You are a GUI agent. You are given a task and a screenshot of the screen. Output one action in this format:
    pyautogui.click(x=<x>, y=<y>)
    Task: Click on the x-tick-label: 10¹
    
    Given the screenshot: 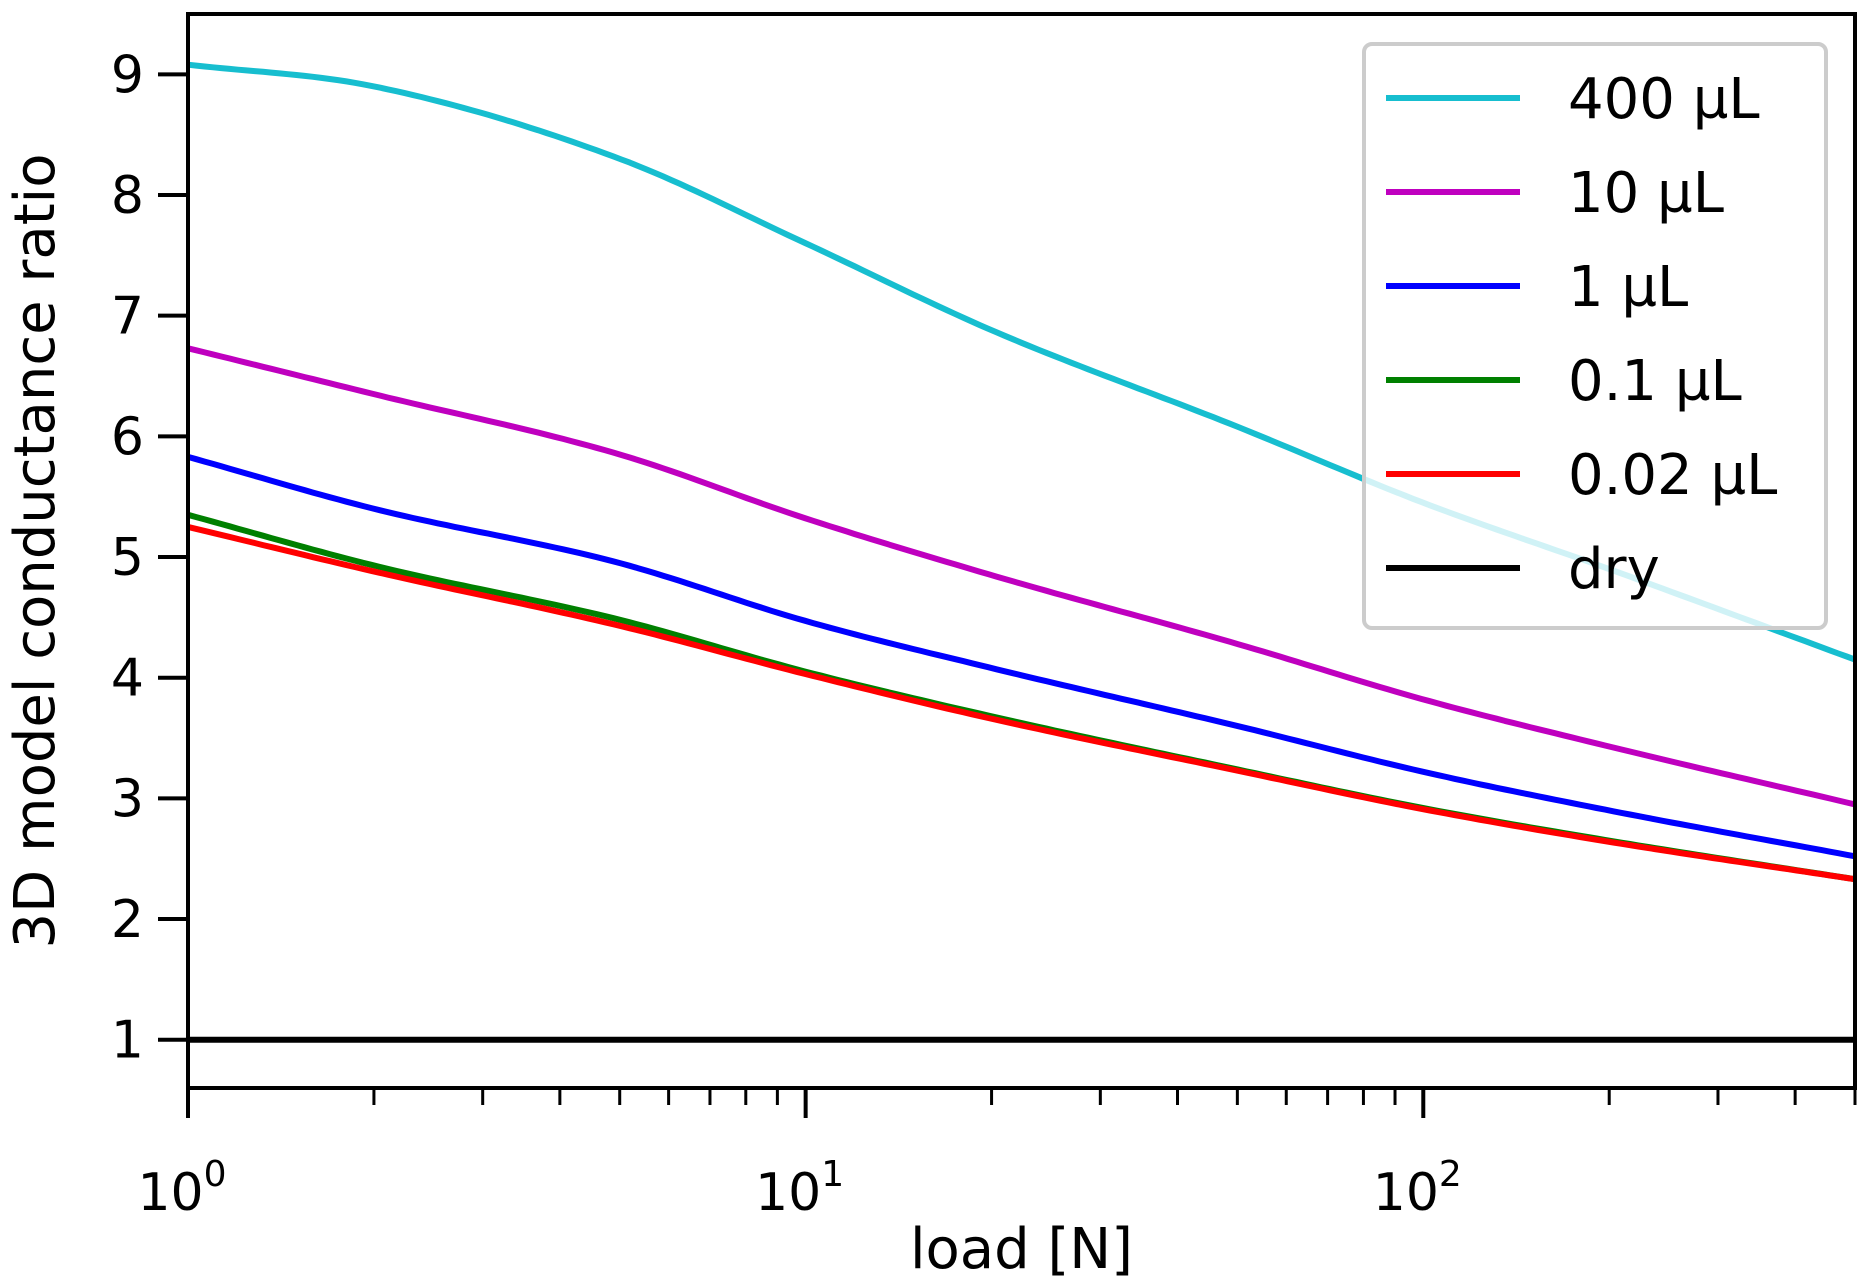 What is the action you would take?
    pyautogui.click(x=799, y=1188)
    